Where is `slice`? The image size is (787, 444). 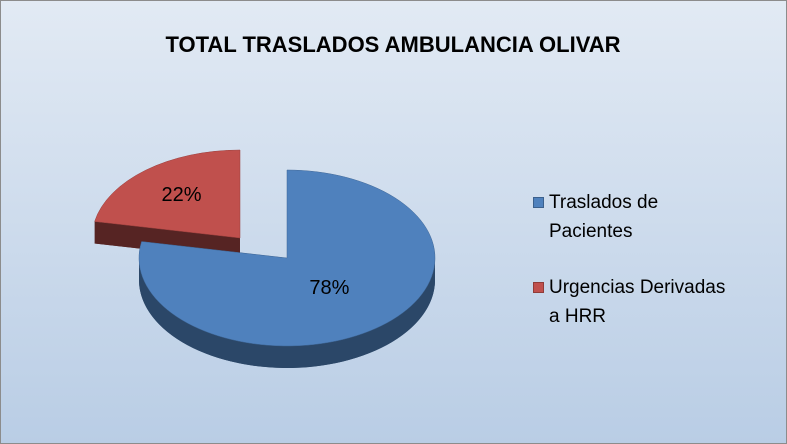
slice is located at coordinates (167, 194).